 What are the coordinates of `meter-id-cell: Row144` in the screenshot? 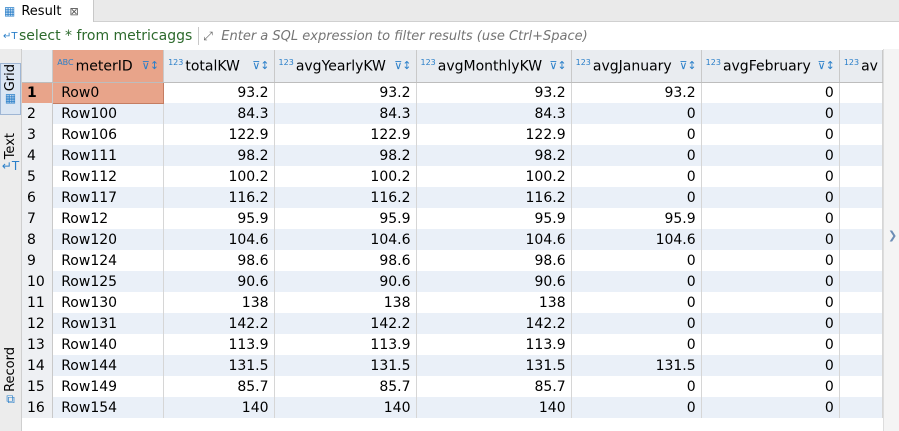 It's located at (108, 365).